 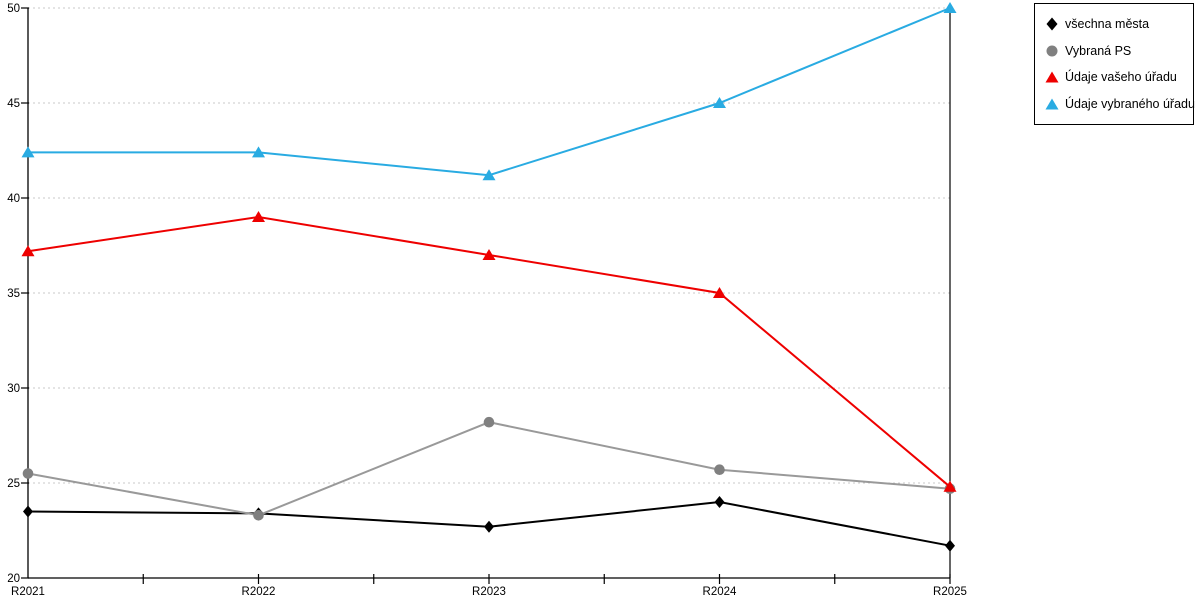 I want to click on y-tick-label: 40, so click(x=13, y=199).